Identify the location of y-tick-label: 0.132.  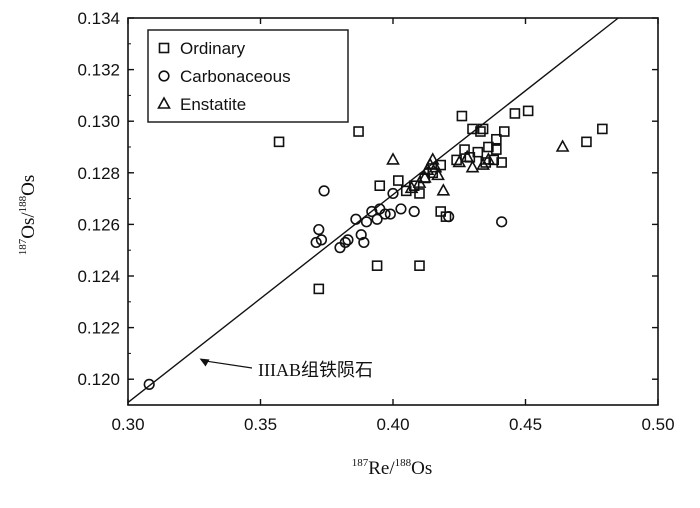
(98, 70).